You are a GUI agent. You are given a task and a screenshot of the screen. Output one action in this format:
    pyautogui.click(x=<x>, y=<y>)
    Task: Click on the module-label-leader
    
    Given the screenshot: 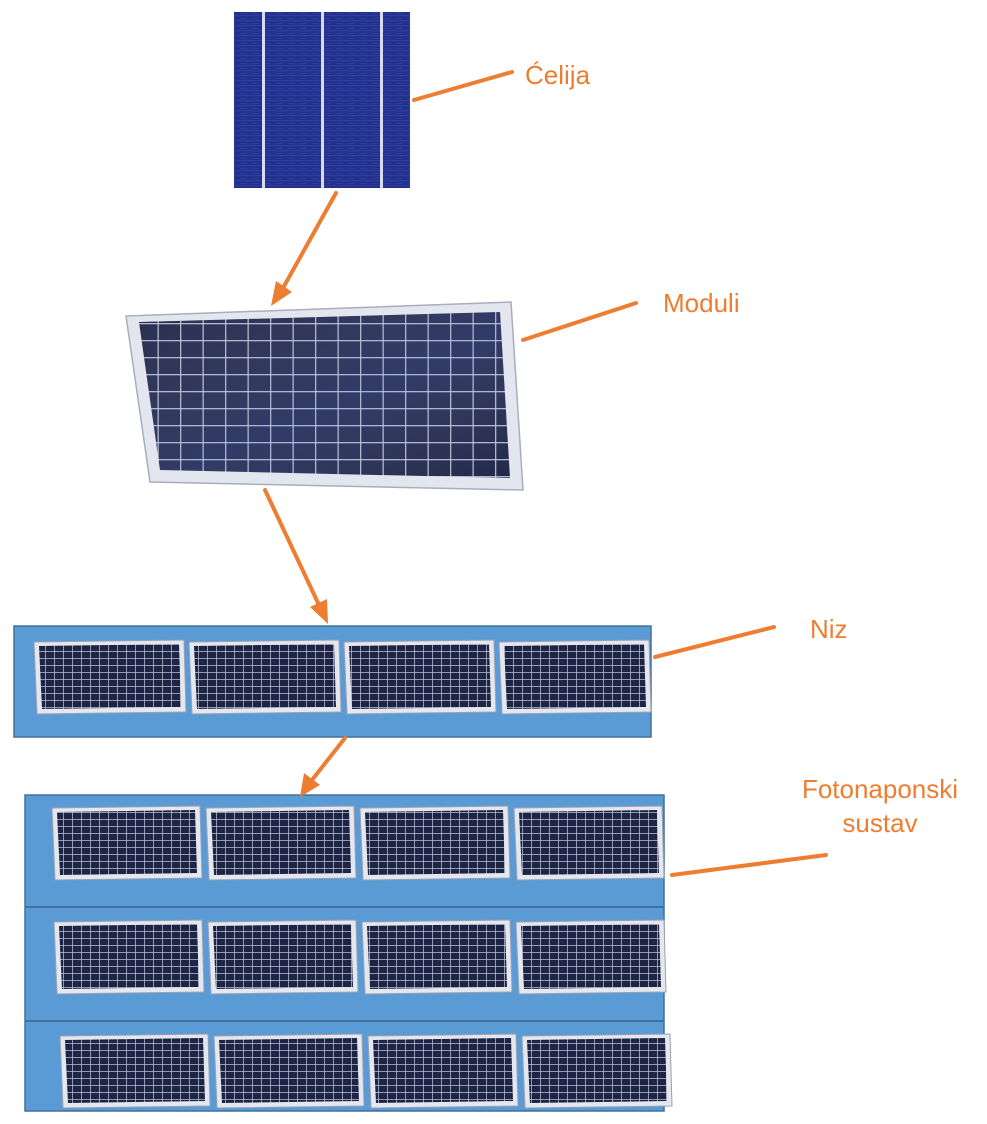 What is the action you would take?
    pyautogui.click(x=579, y=321)
    